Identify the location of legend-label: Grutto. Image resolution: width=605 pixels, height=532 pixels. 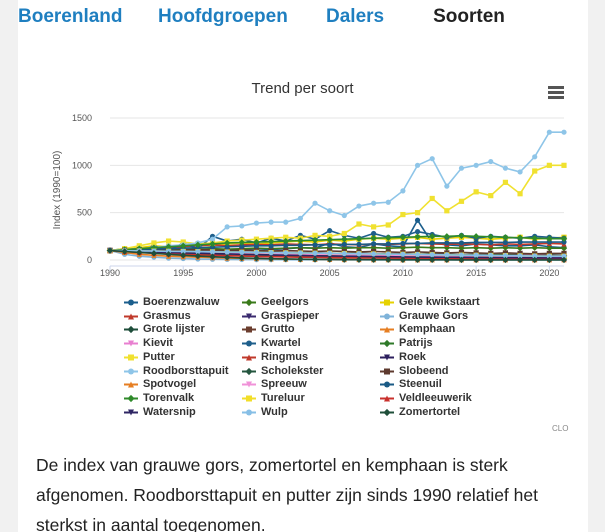
(278, 329).